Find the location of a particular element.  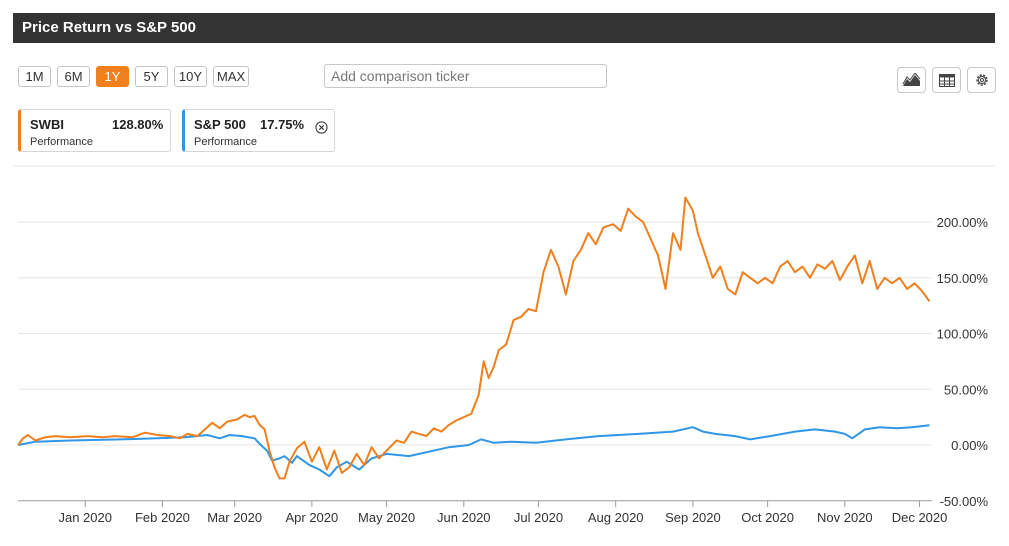

x-tick-label: Mar 2020 is located at coordinates (234, 517).